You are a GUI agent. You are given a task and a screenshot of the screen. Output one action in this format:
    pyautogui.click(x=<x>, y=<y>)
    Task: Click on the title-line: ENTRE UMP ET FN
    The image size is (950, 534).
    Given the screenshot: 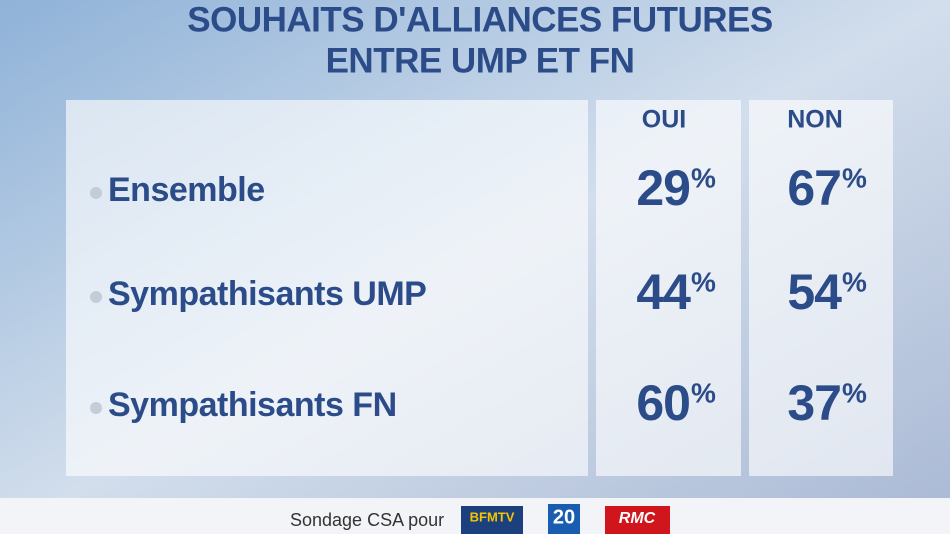 What is the action you would take?
    pyautogui.click(x=480, y=60)
    